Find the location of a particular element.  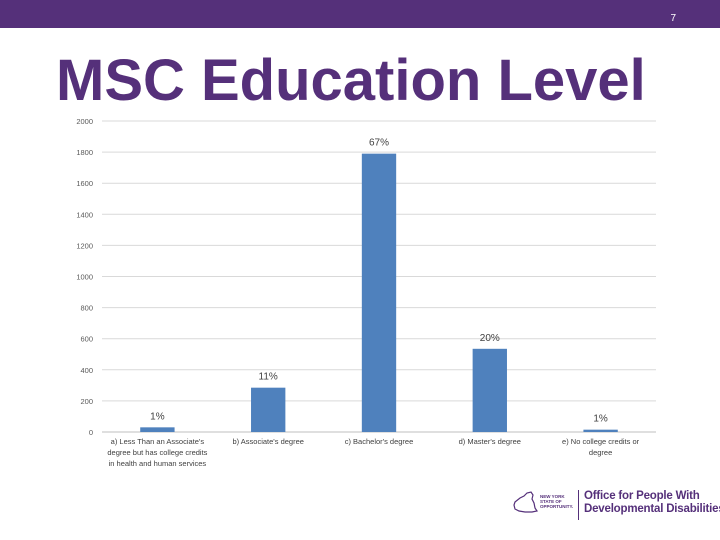

y-tick-label: 600 is located at coordinates (86, 339).